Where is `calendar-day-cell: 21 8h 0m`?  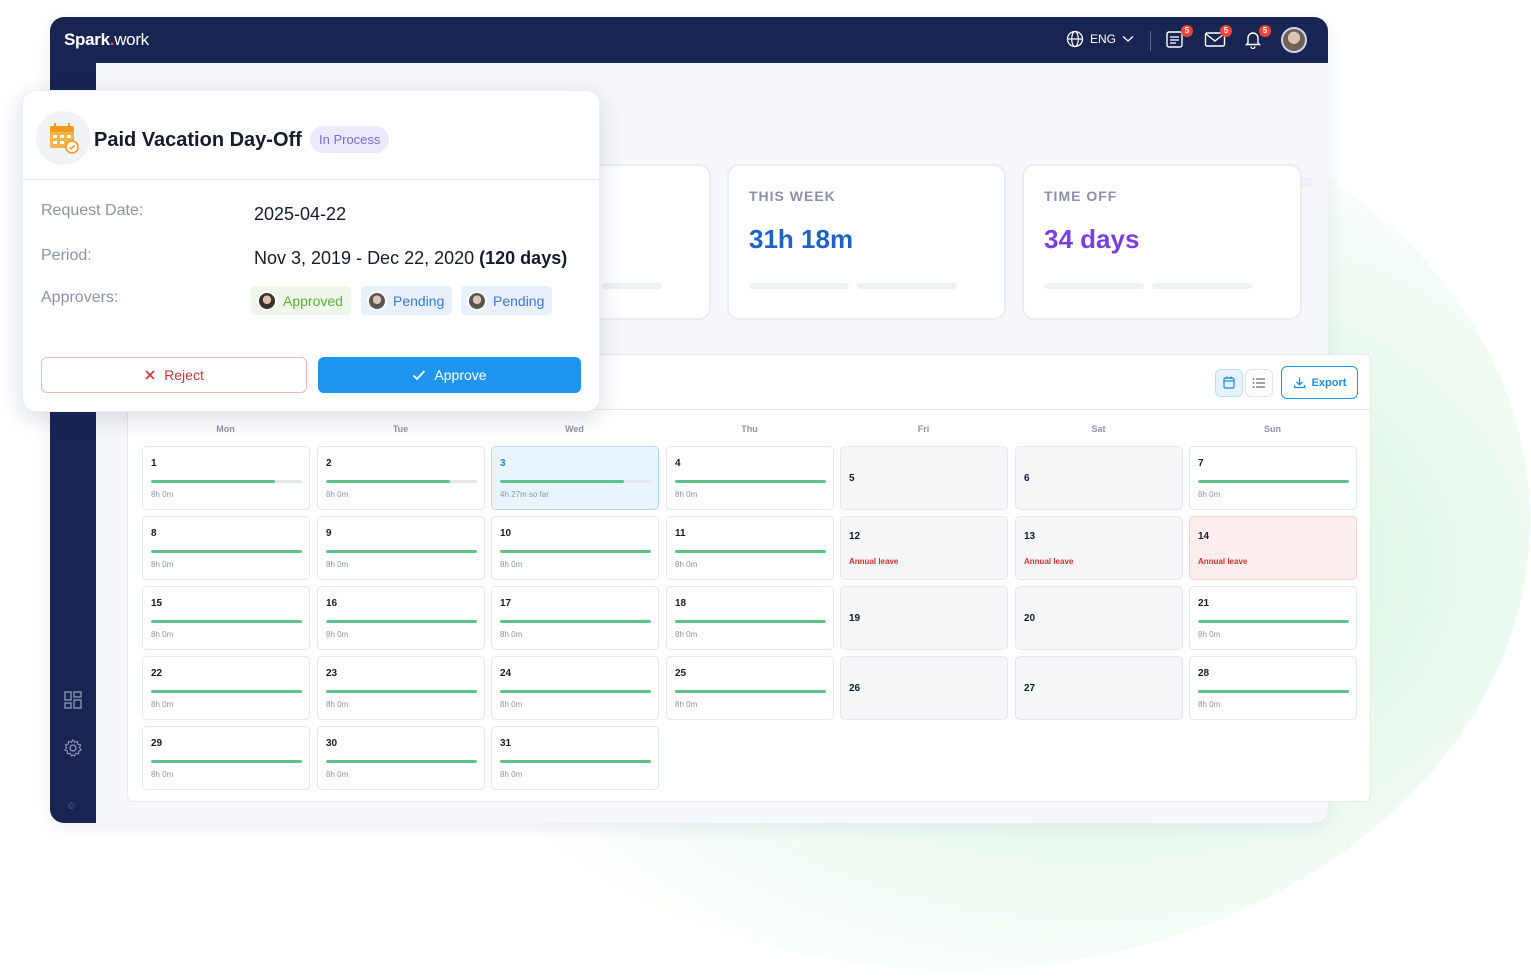 calendar-day-cell: 21 8h 0m is located at coordinates (1273, 618).